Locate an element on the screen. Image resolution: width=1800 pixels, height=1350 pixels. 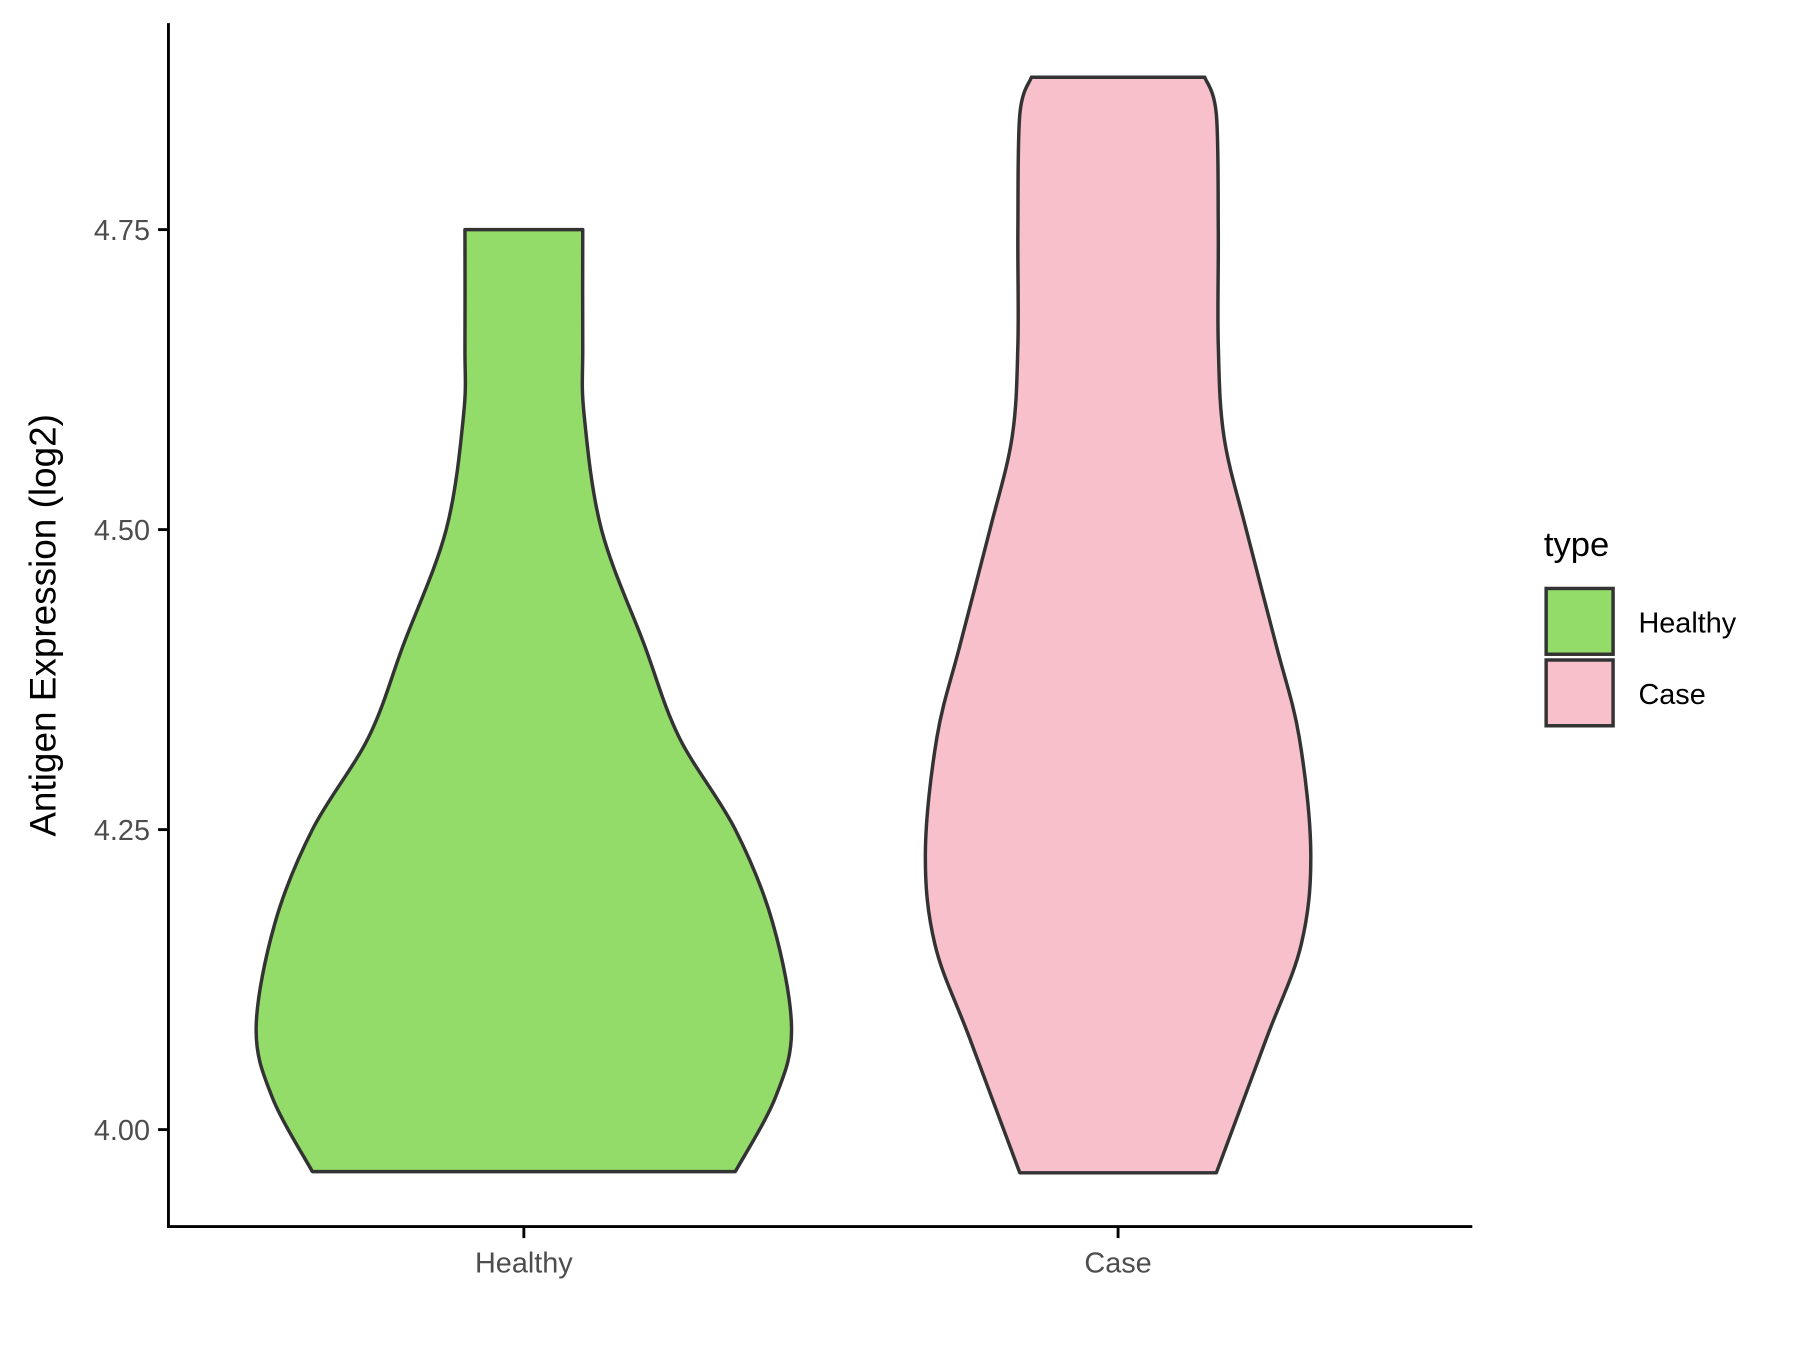
x-tick-label: Case is located at coordinates (1117, 1264).